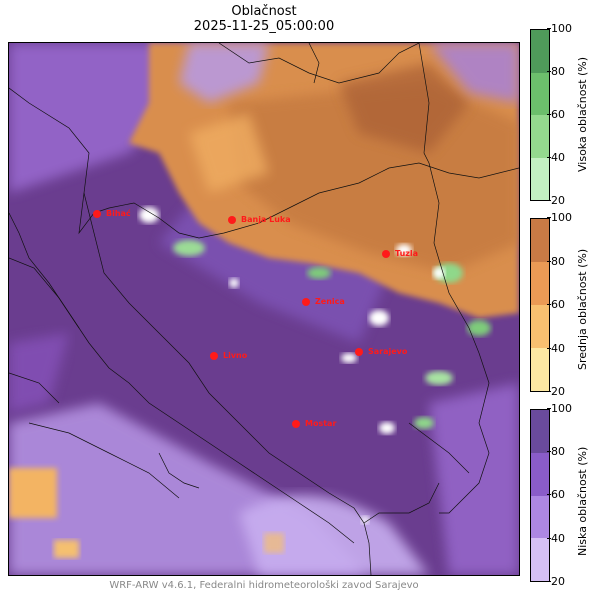 The image size is (600, 600). I want to click on city-banja-luka: Banja Luka, so click(259, 219).